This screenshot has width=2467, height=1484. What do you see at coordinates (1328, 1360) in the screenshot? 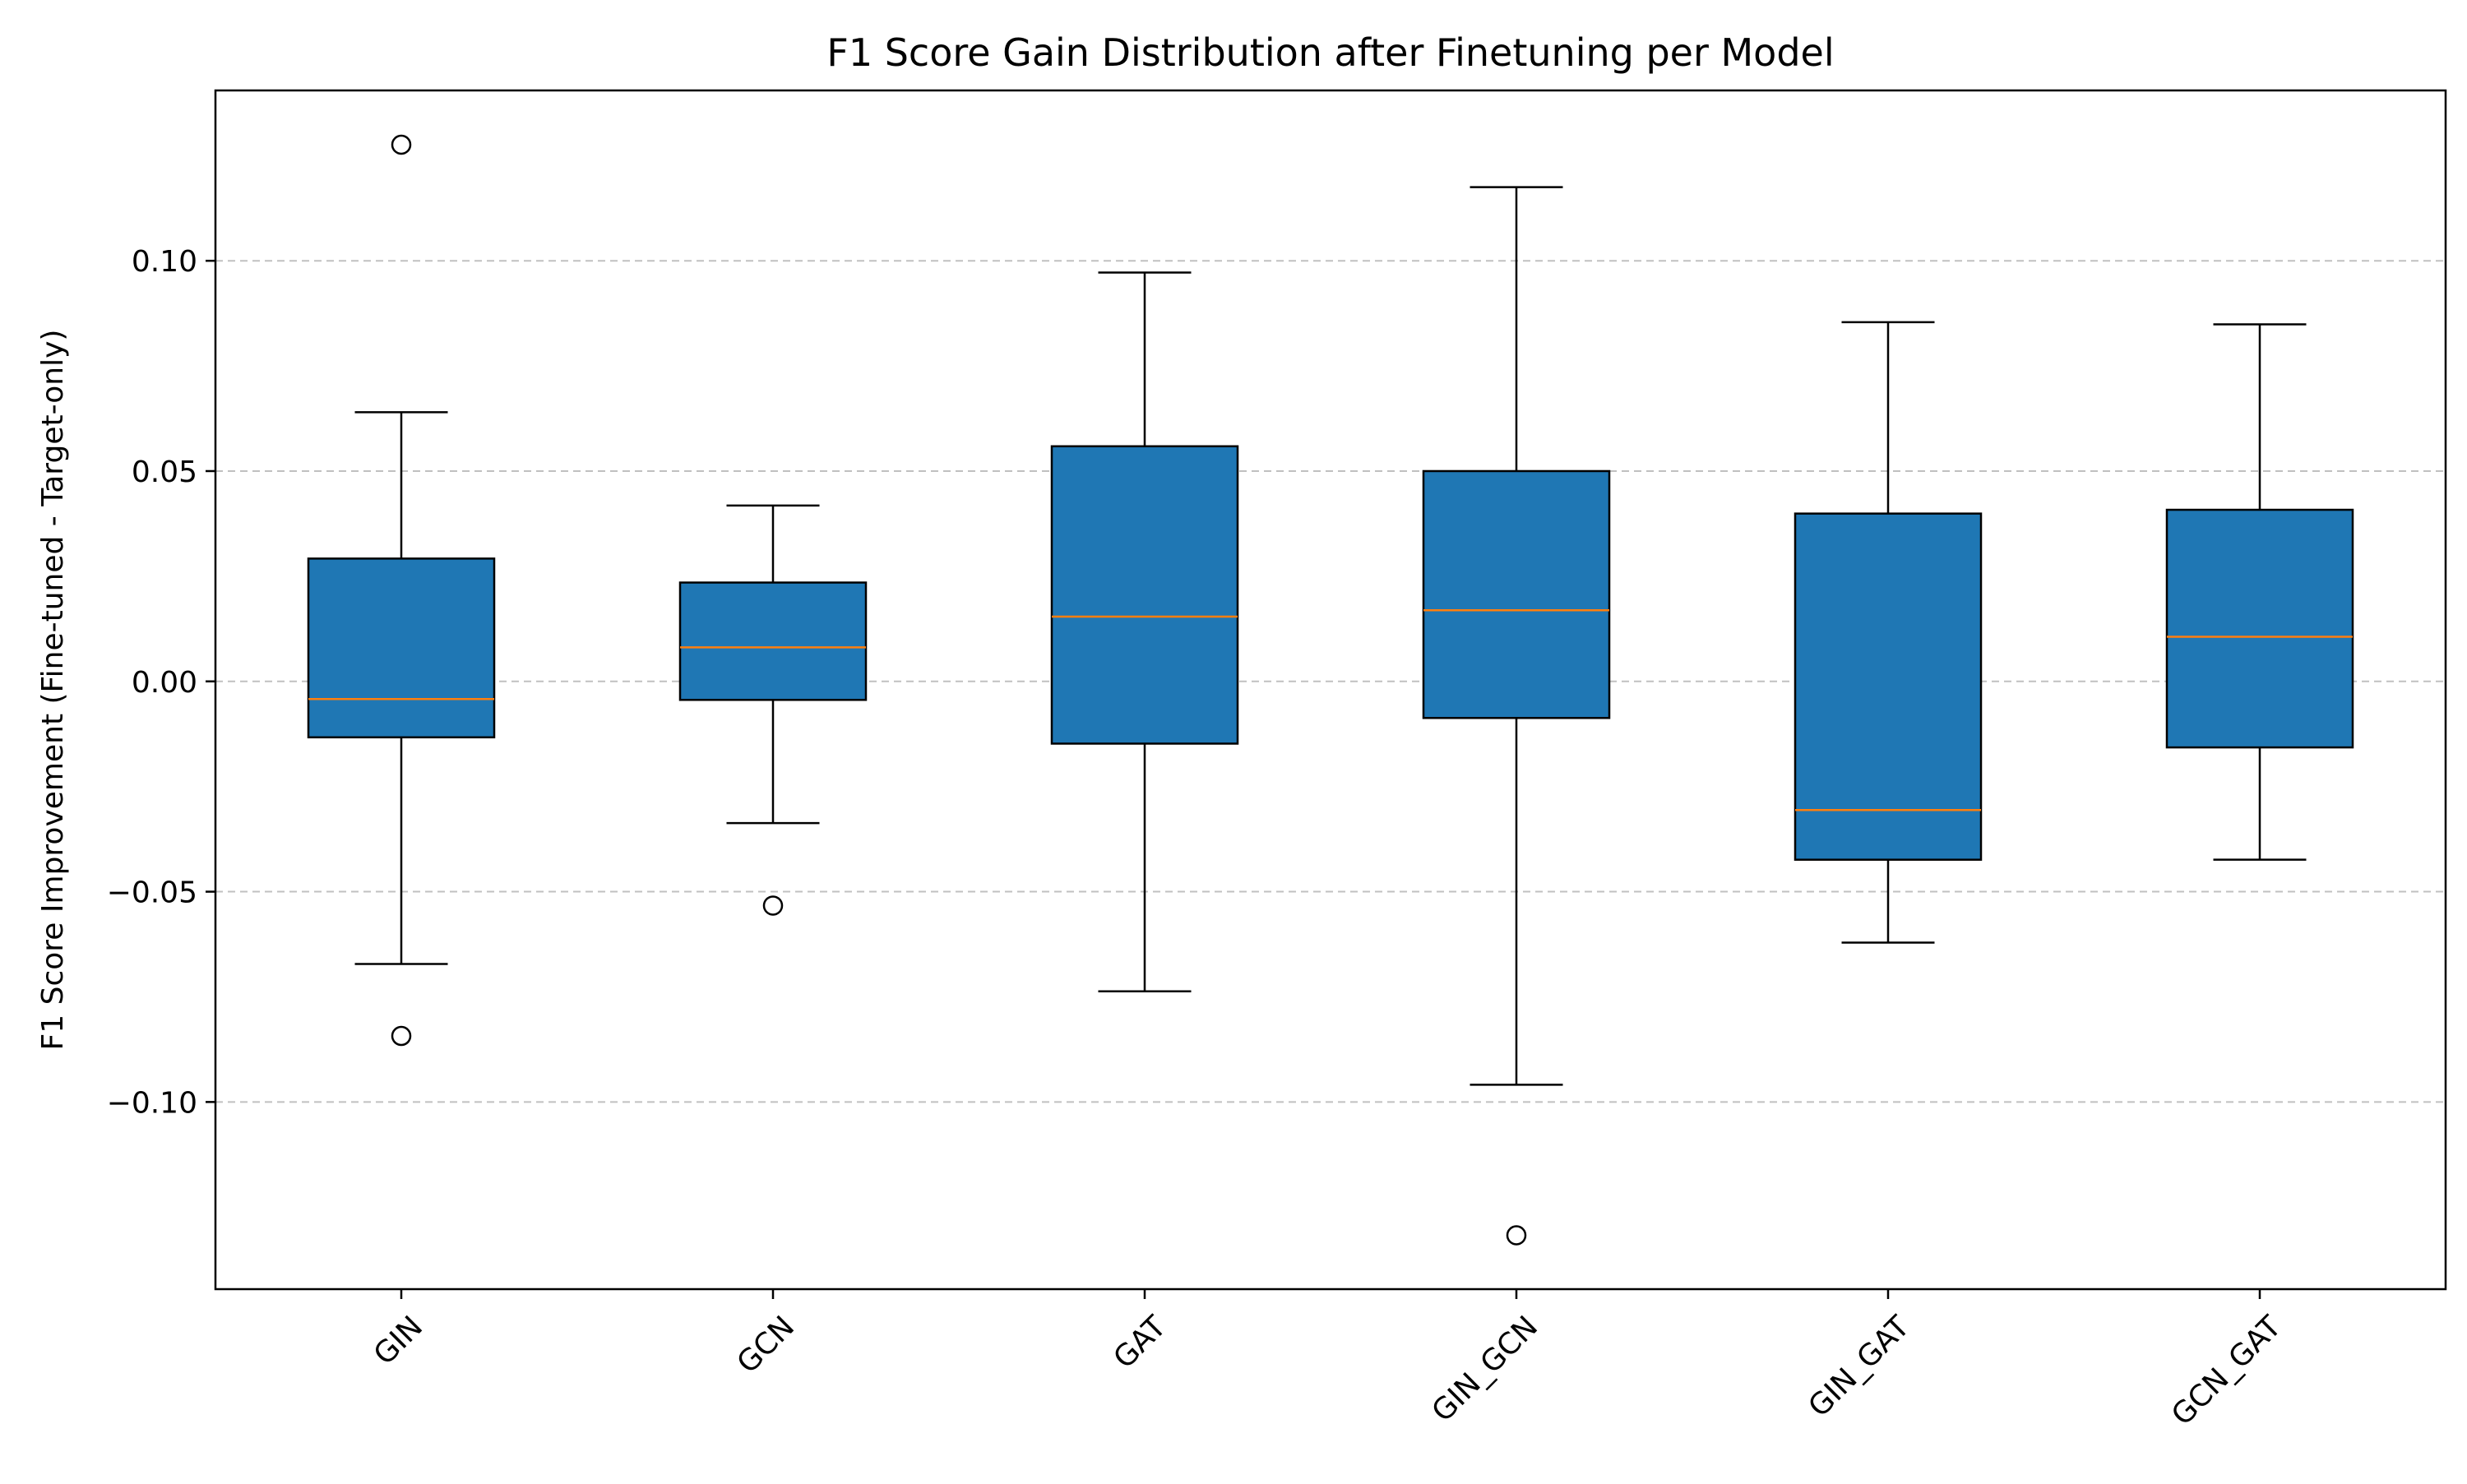
I see `x-axis-ticks: GIN GCN GAT GIN_GCN GIN_GAT GCN_GAT` at bounding box center [1328, 1360].